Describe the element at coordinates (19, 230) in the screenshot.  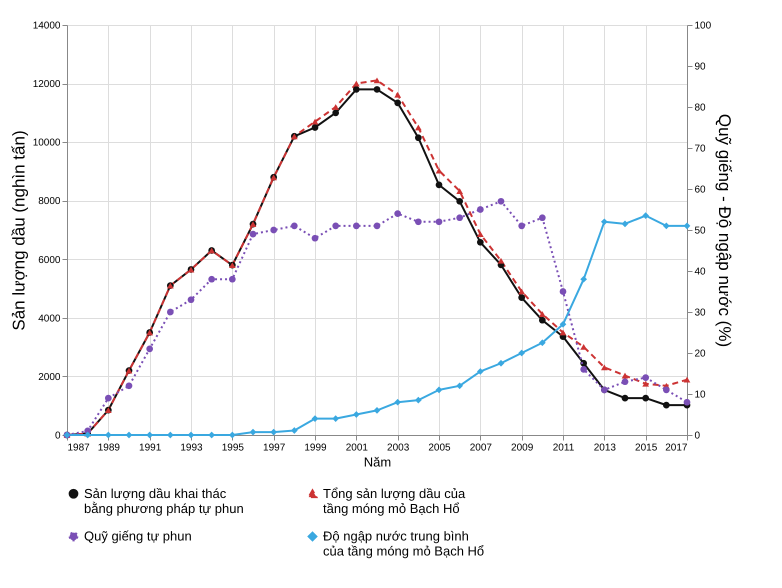
I see `y-axis-title: Sản lượng dầu (nghìn tấn)` at that location.